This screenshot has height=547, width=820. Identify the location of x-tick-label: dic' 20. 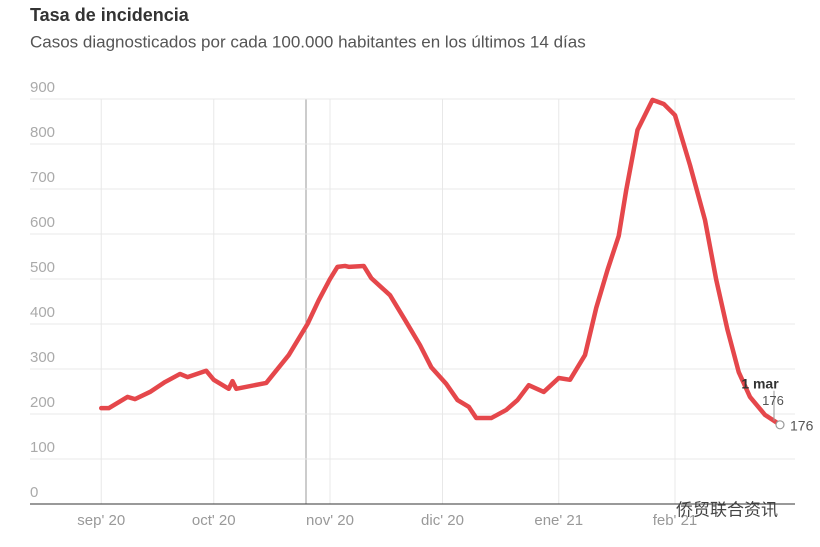
(442, 520).